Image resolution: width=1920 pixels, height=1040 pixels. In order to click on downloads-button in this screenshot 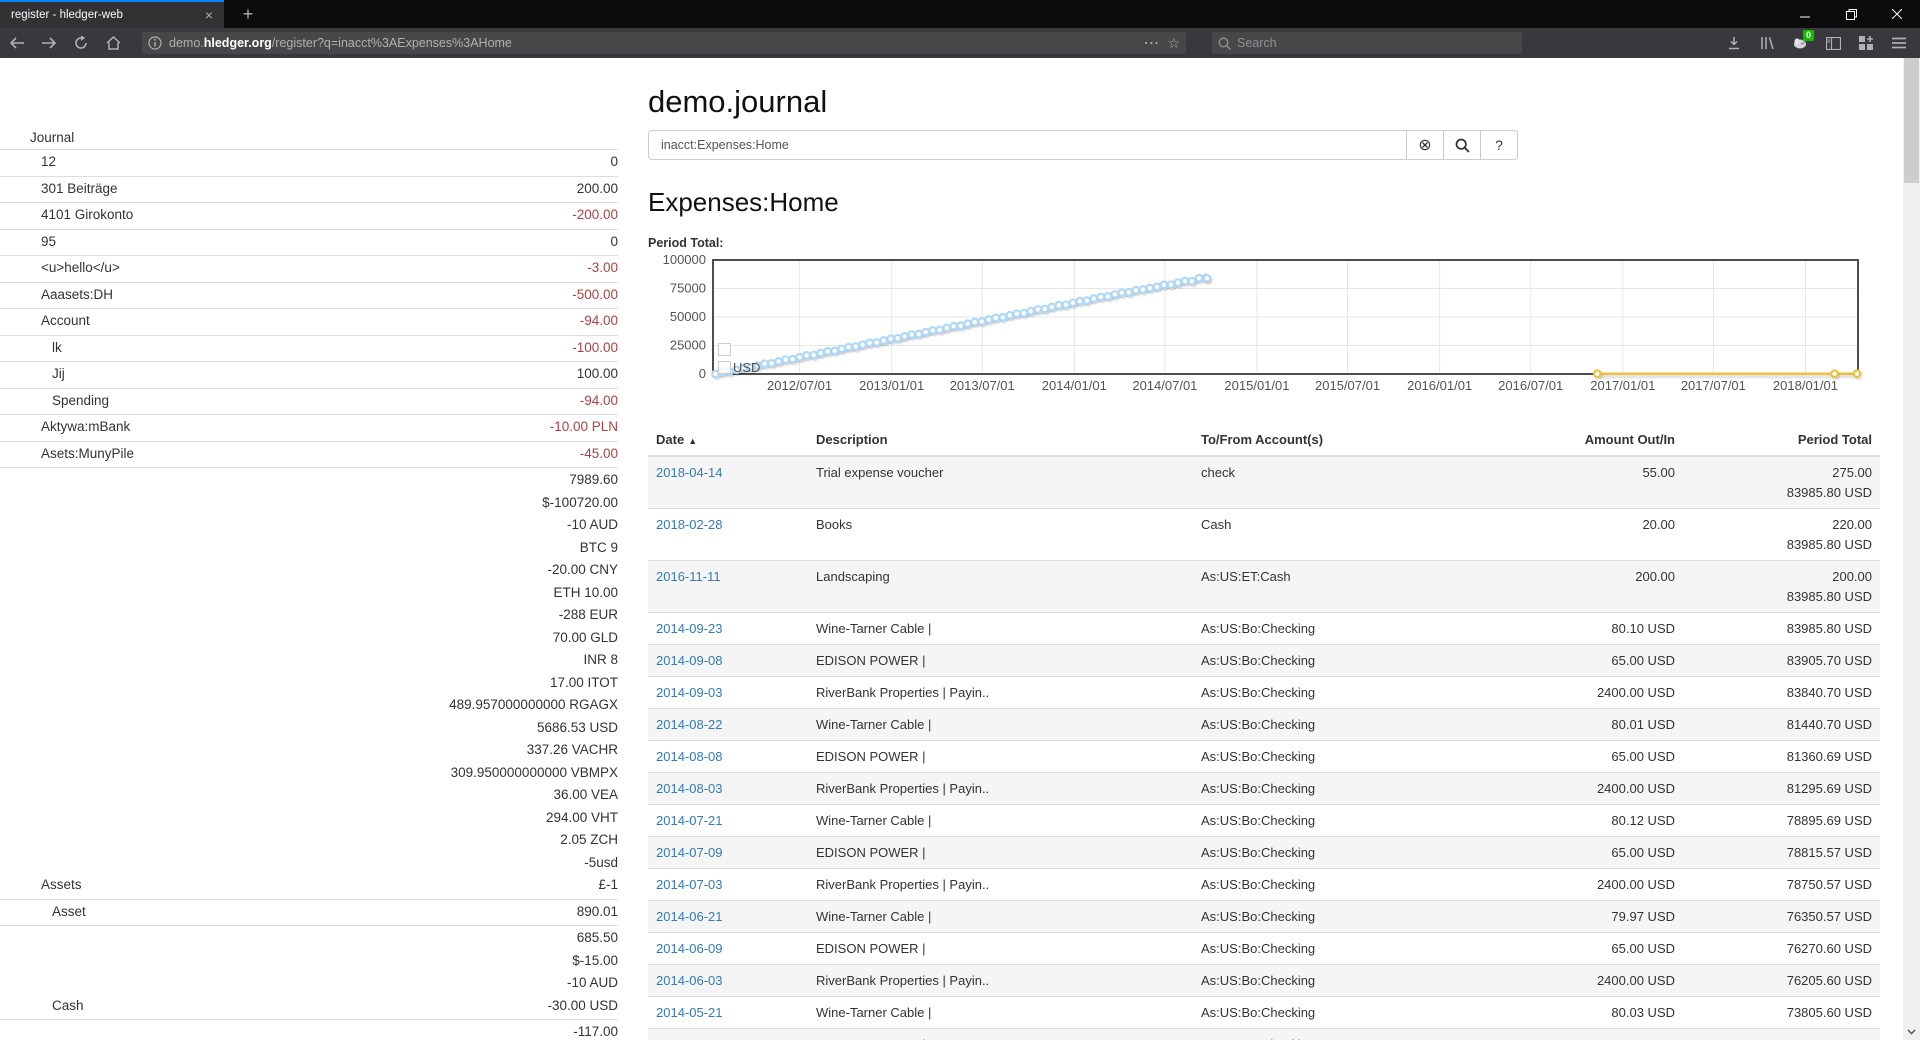, I will do `click(1734, 43)`.